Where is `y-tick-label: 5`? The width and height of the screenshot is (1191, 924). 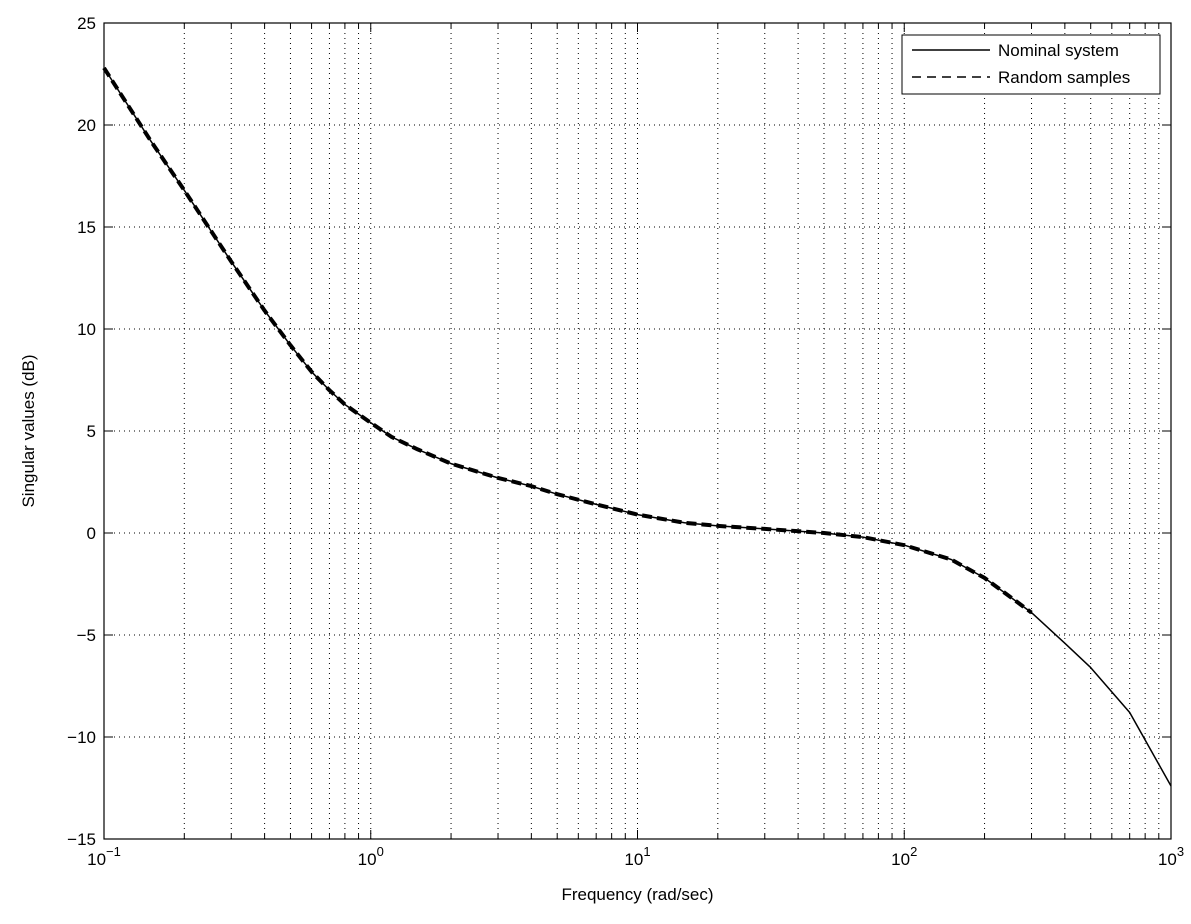 y-tick-label: 5 is located at coordinates (91, 431).